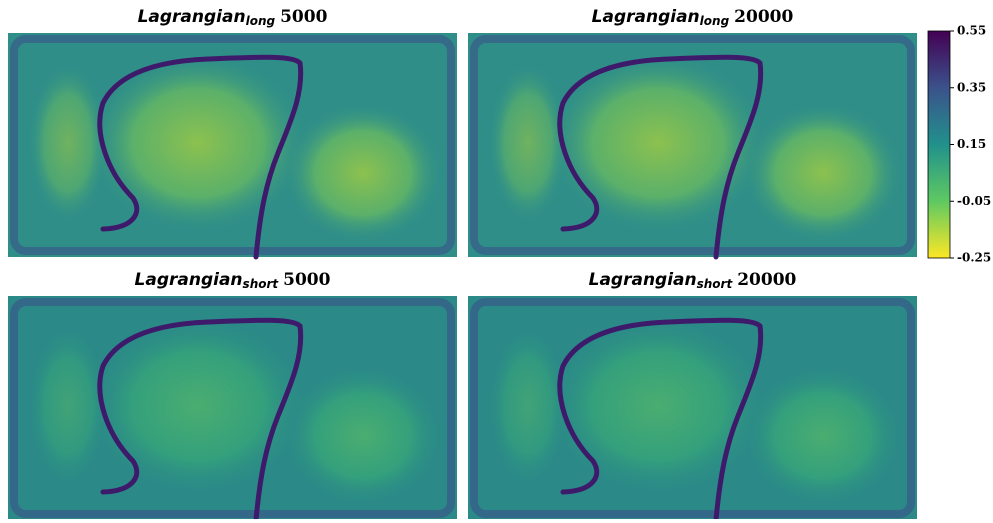 The width and height of the screenshot is (993, 523). Describe the element at coordinates (971, 87) in the screenshot. I see `colorbar-tick-label: 0.35` at that location.